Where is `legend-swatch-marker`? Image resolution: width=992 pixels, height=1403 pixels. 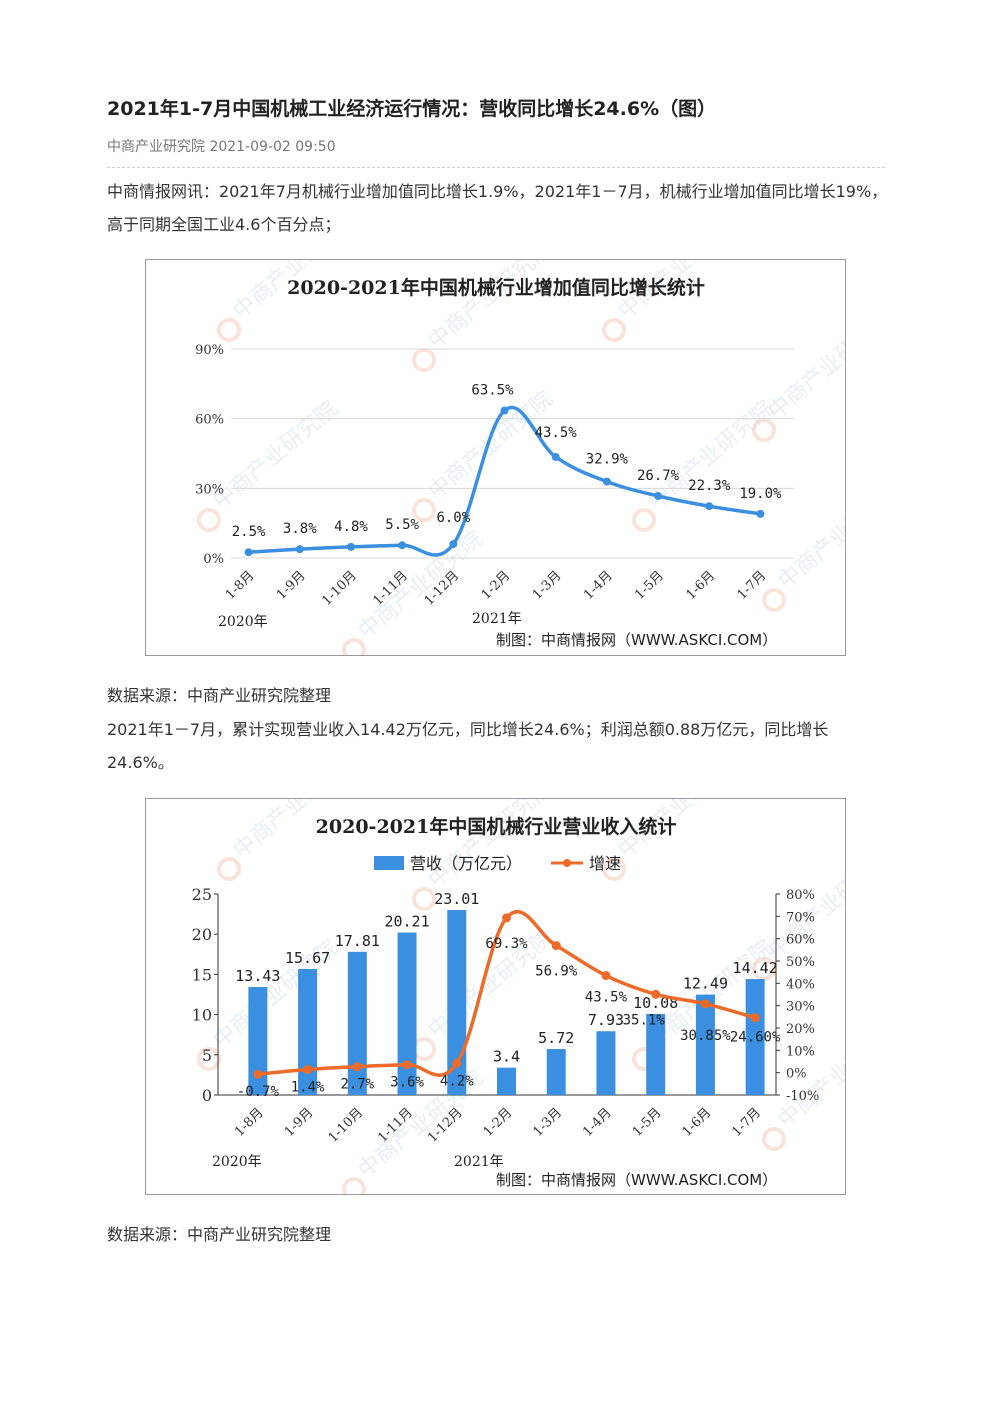
legend-swatch-marker is located at coordinates (567, 863).